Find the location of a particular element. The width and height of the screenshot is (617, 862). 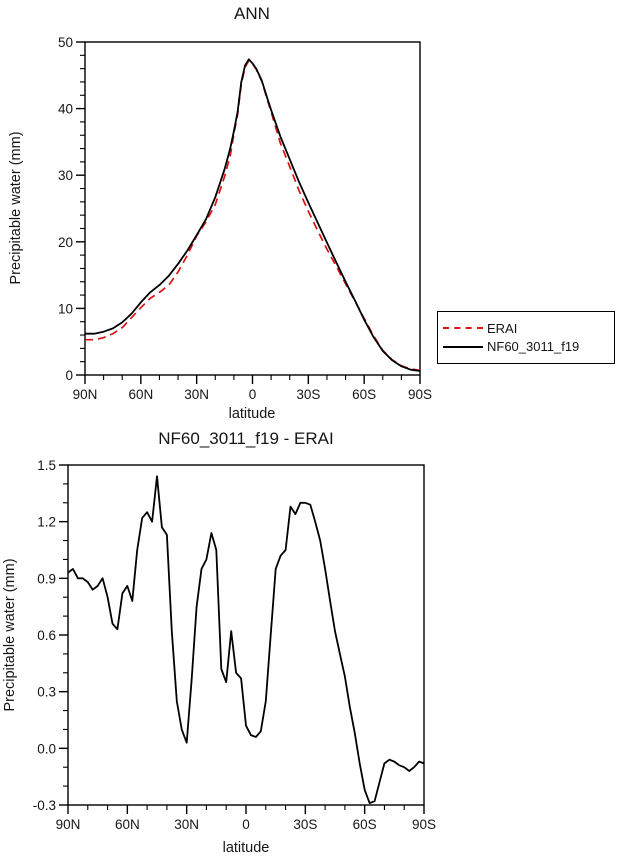

top-chart-title: ANN is located at coordinates (252, 13).